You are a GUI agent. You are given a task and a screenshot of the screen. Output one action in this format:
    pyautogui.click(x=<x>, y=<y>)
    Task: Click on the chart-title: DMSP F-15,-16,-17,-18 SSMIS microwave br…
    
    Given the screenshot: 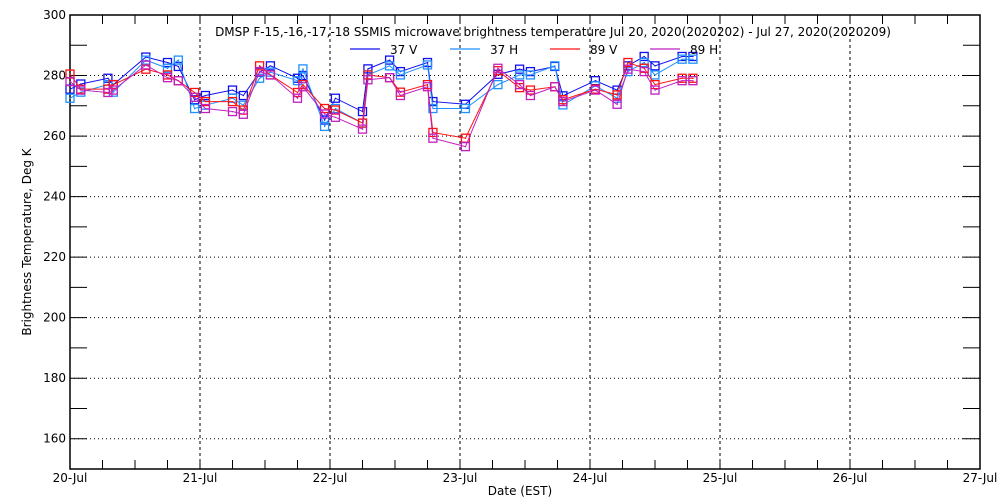 What is the action you would take?
    pyautogui.click(x=553, y=32)
    